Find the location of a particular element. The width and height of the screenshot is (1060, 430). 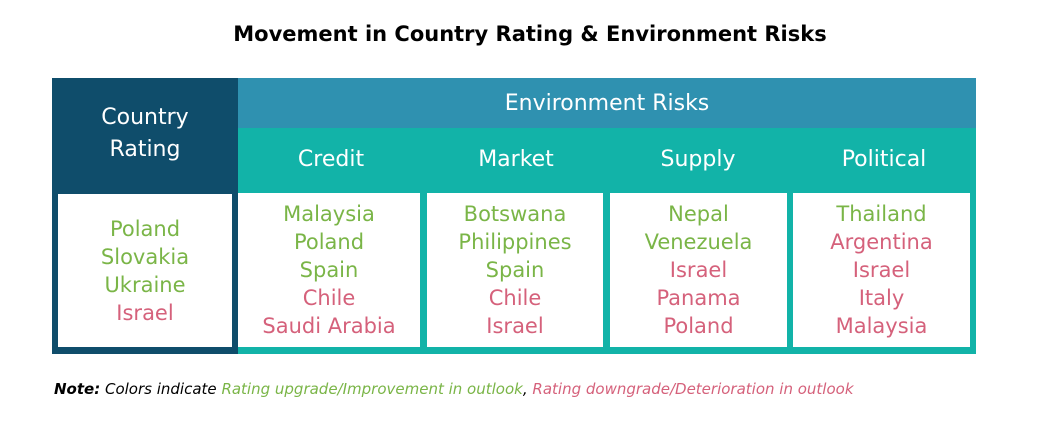

risk-country-item: Nepal is located at coordinates (698, 214).